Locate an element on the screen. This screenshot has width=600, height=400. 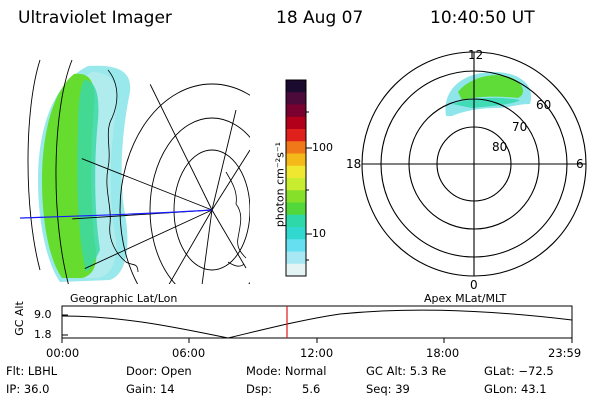
polar-lat-60: 60 is located at coordinates (544, 105).